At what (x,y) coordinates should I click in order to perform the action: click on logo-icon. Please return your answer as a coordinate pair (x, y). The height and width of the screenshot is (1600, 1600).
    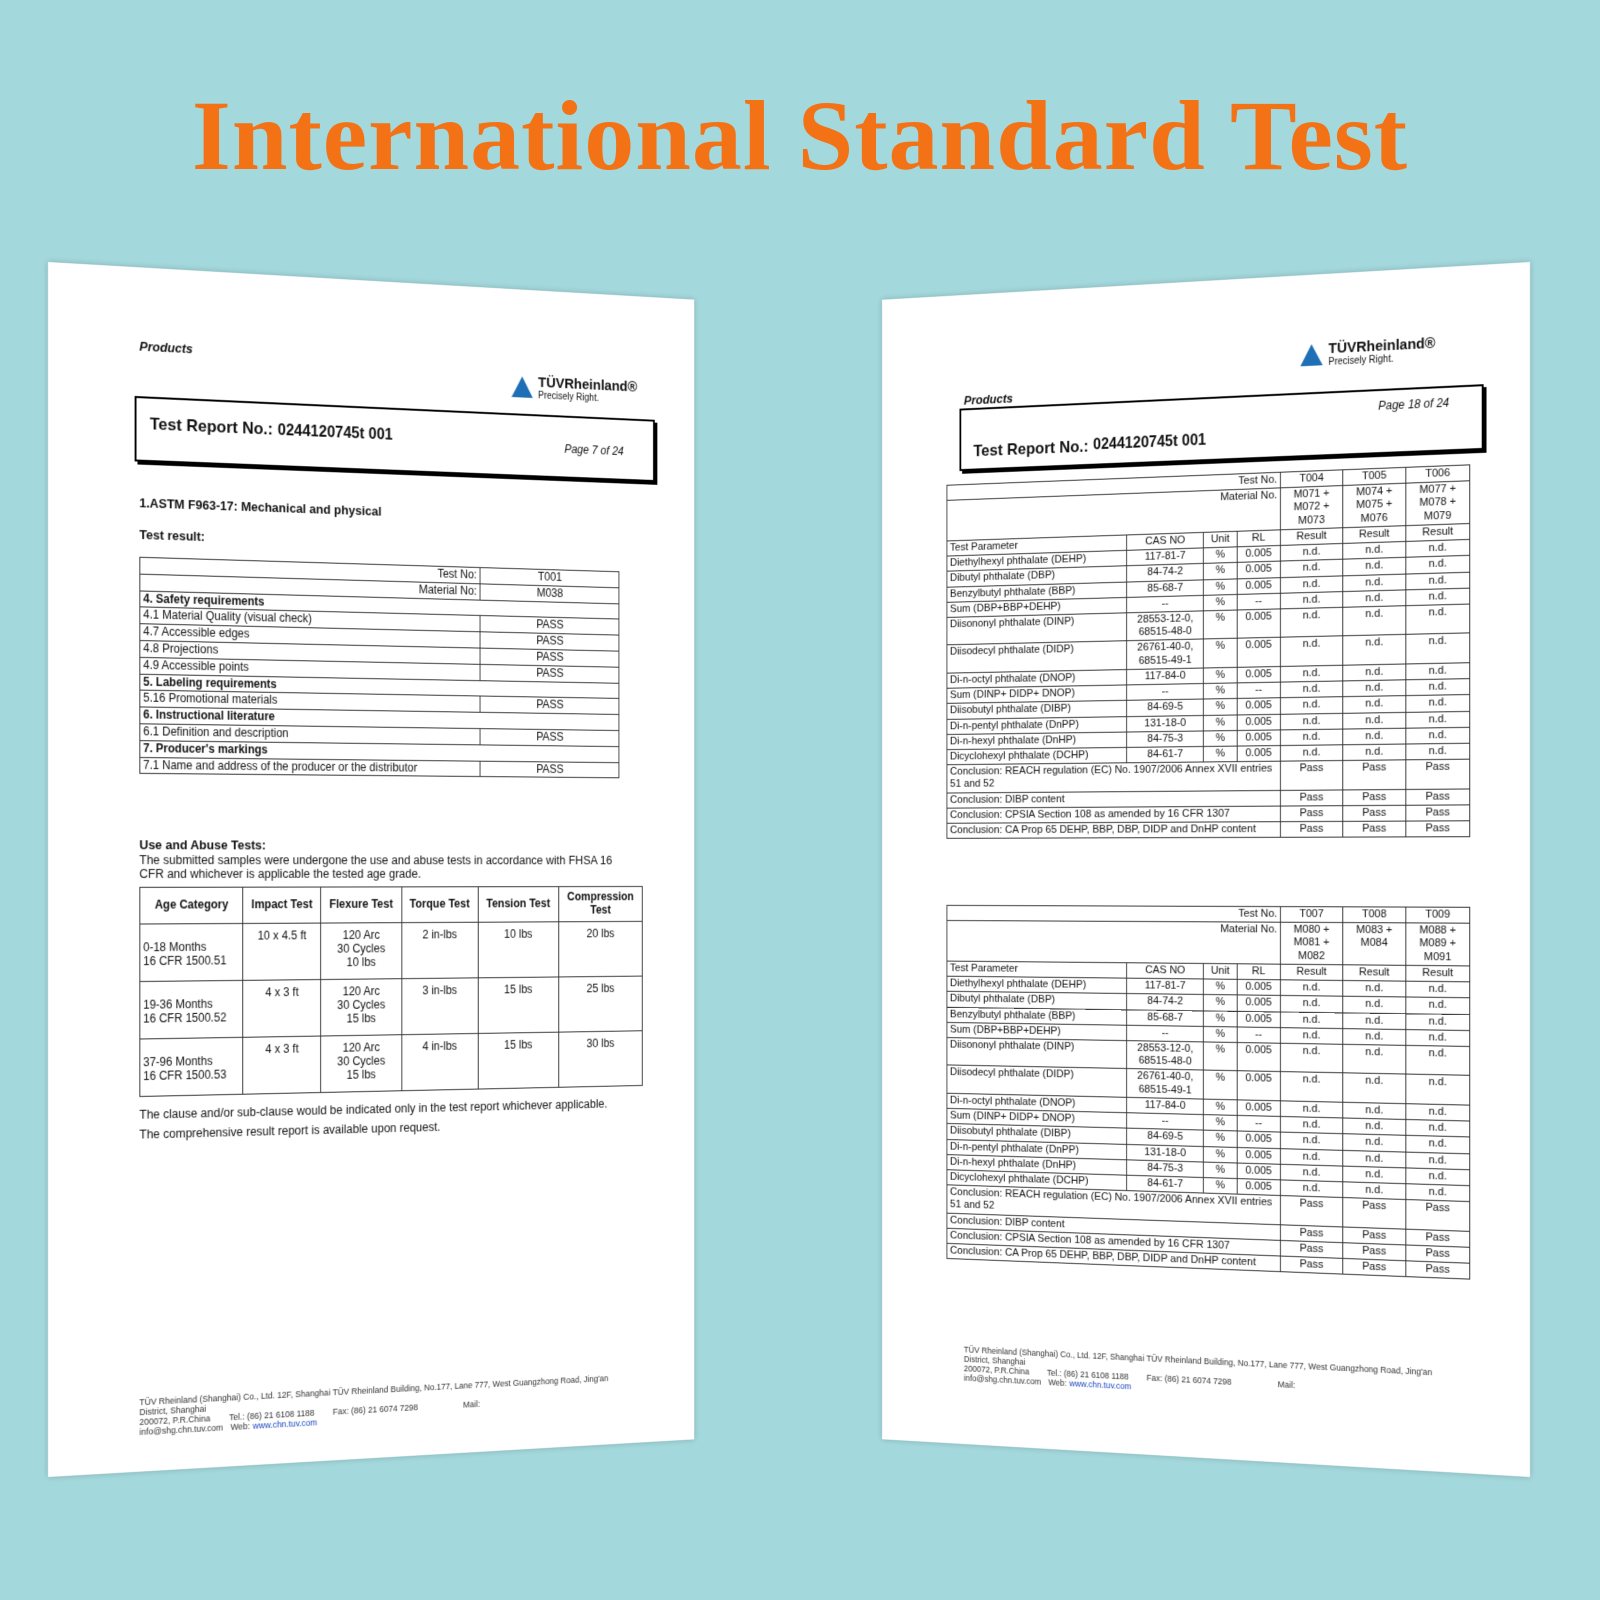
    Looking at the image, I should click on (1311, 355).